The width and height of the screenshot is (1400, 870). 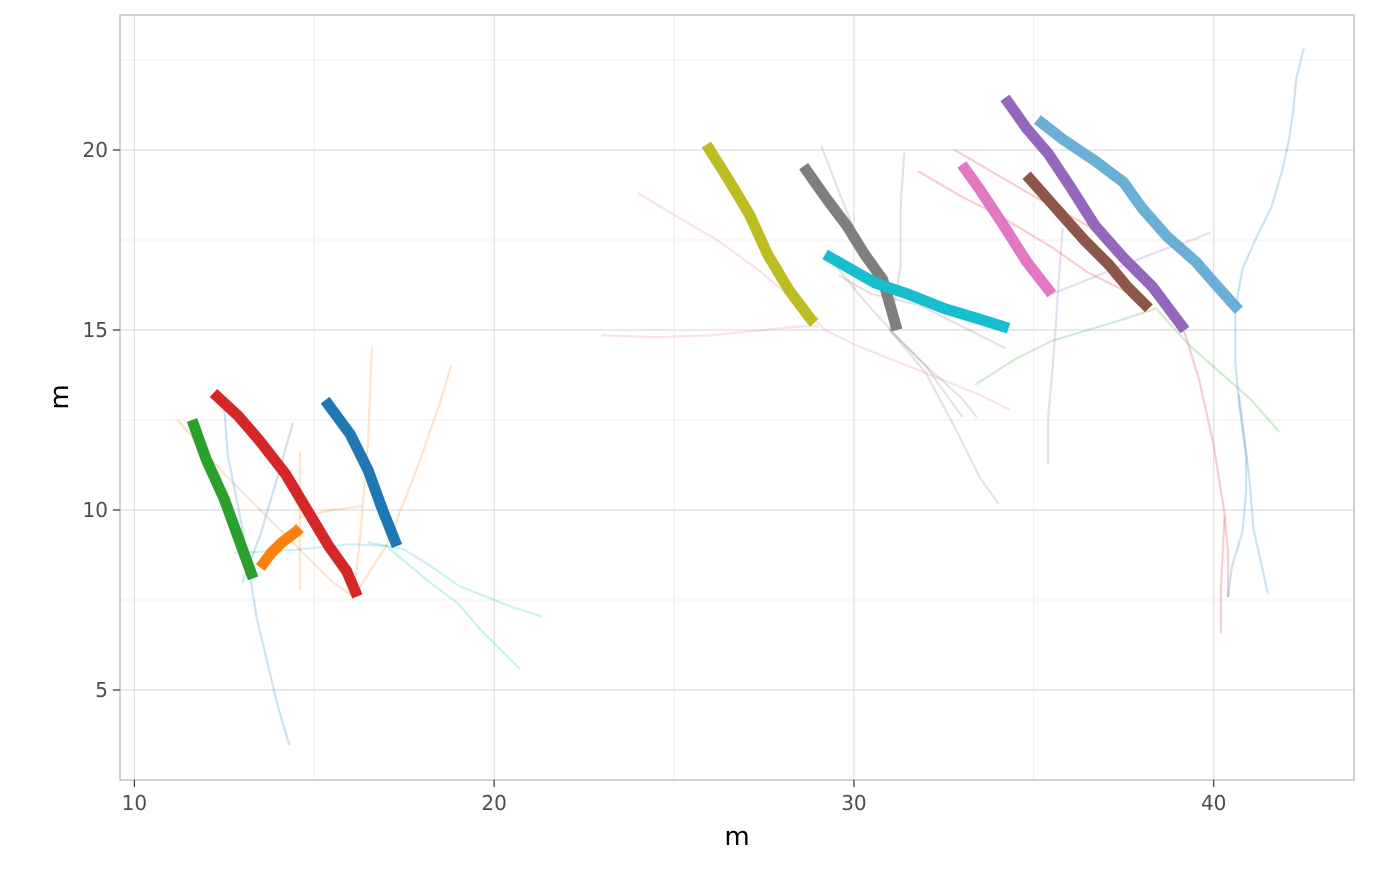 I want to click on x-tick-label: 30, so click(x=853, y=803).